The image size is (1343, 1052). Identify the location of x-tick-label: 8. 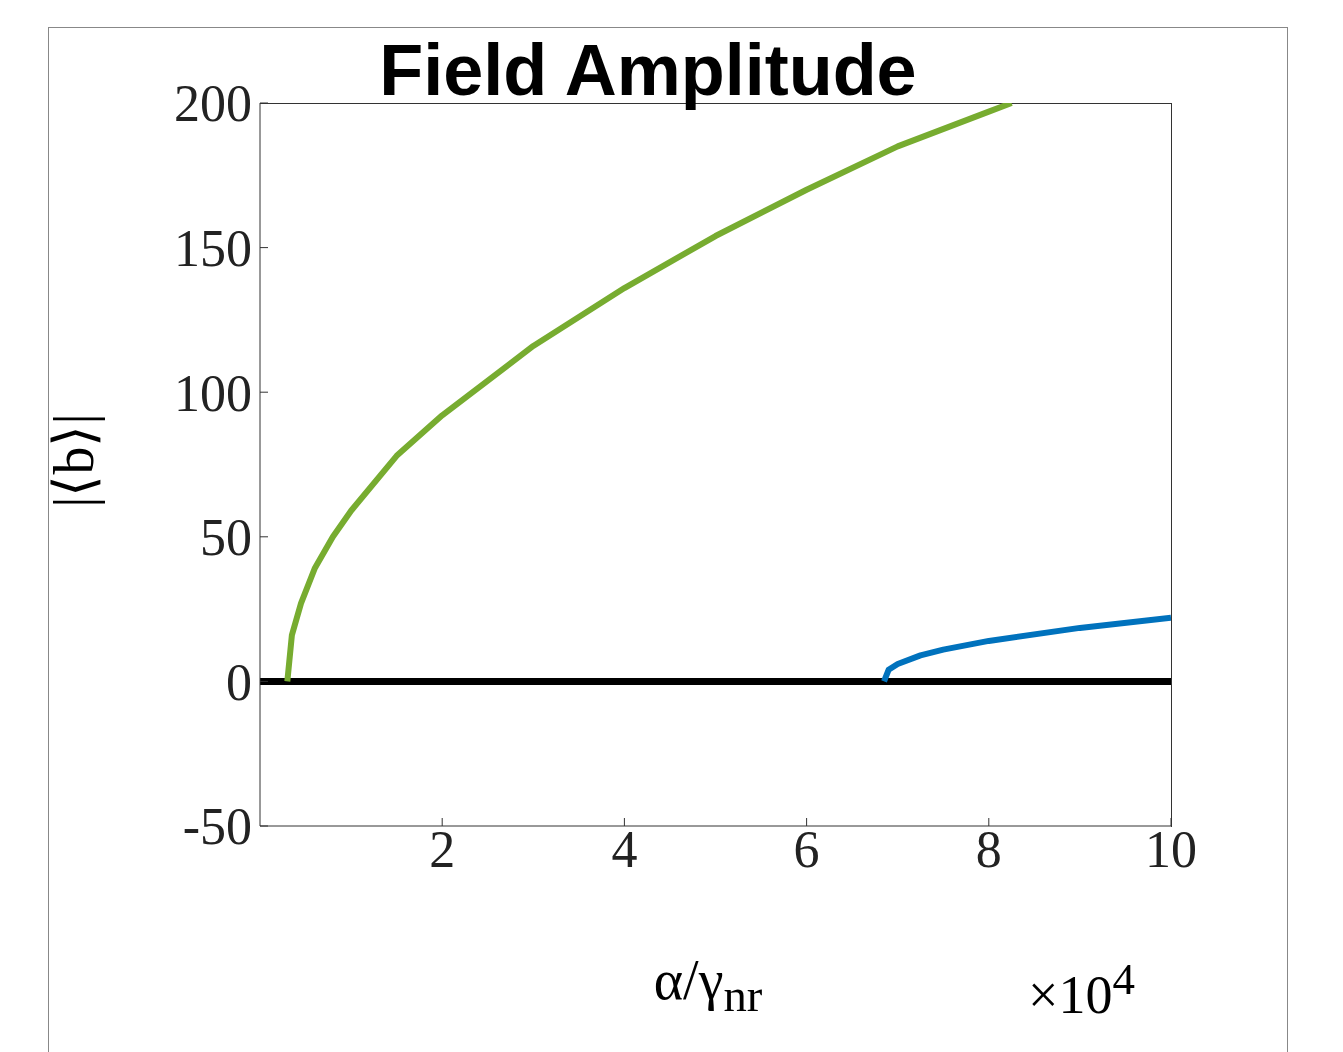
(988, 849).